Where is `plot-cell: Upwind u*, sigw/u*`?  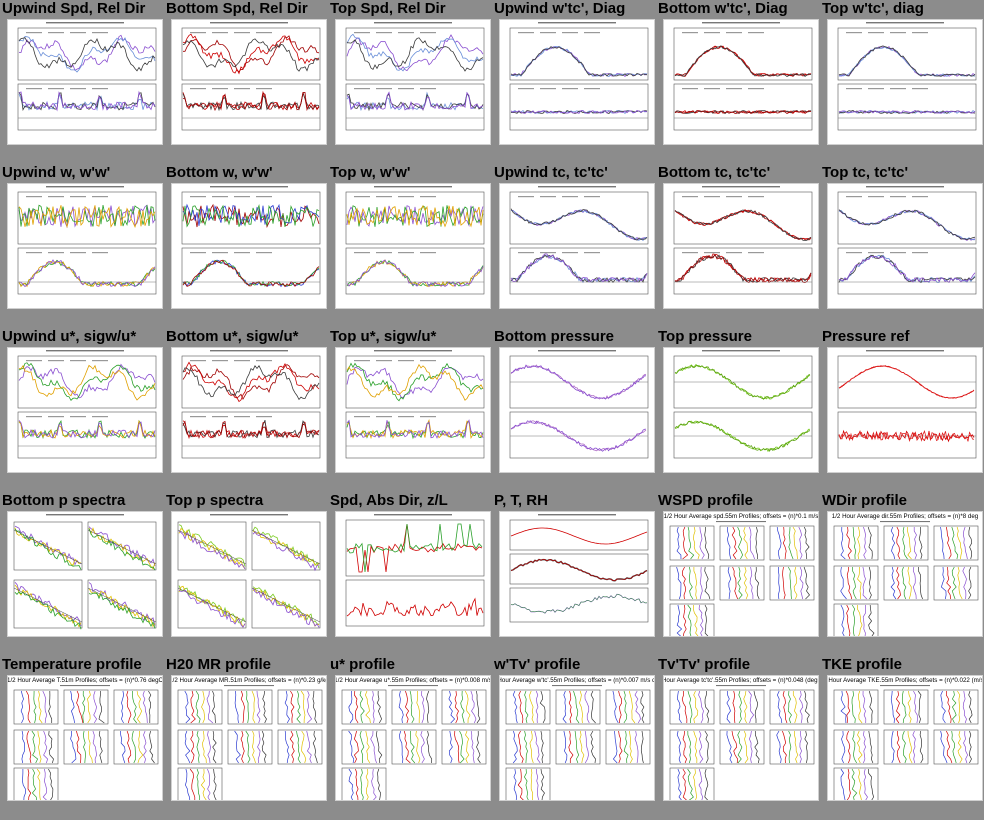
plot-cell: Upwind u*, sigw/u* is located at coordinates (82, 410).